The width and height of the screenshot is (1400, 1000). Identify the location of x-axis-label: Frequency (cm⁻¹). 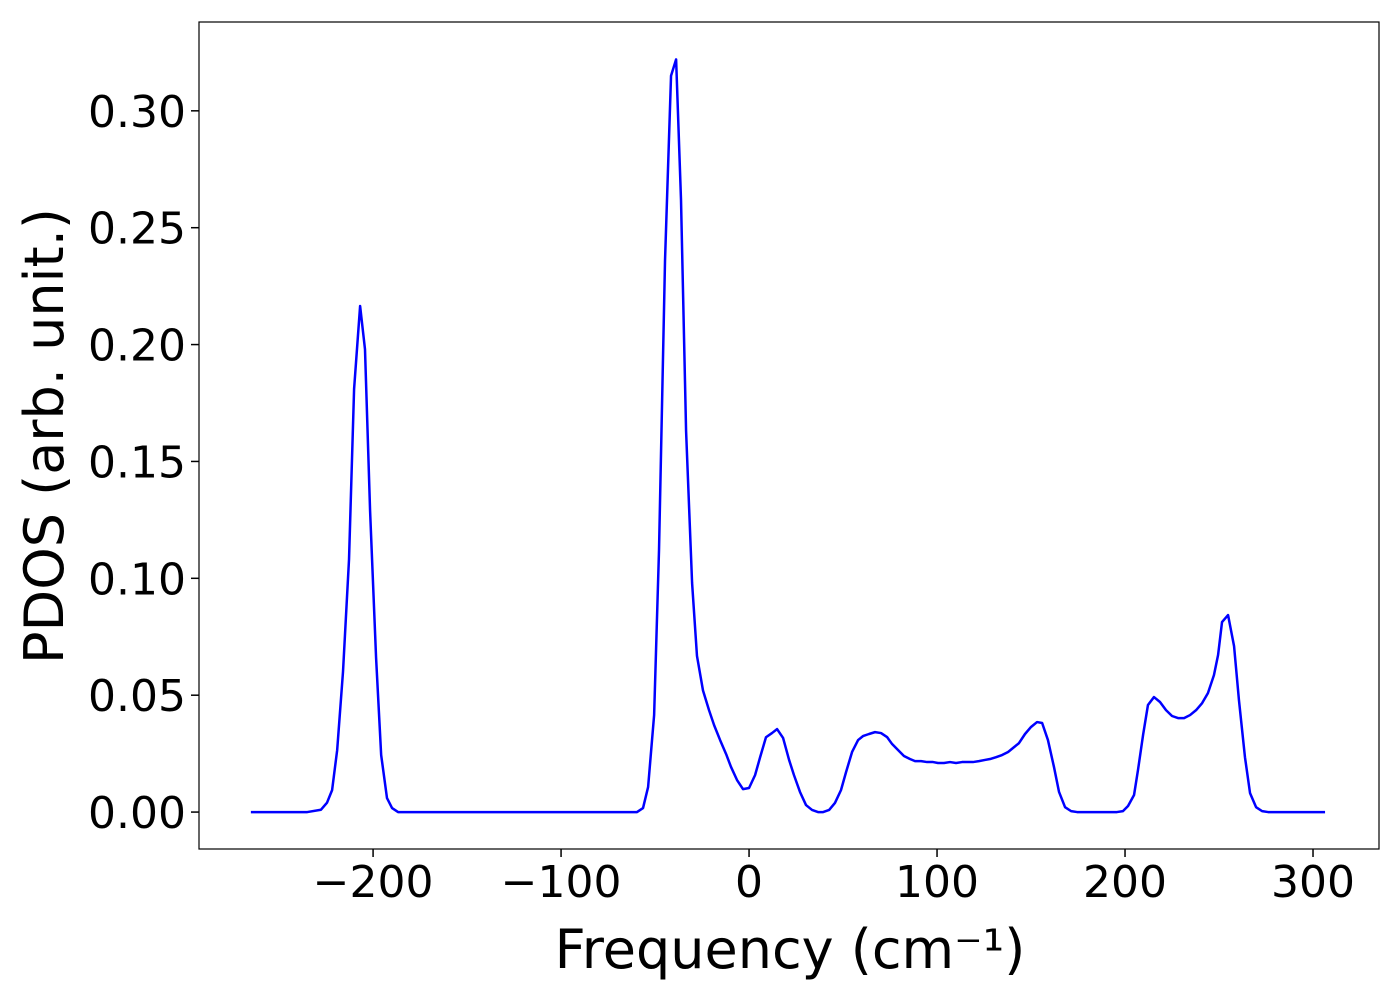
(790, 949).